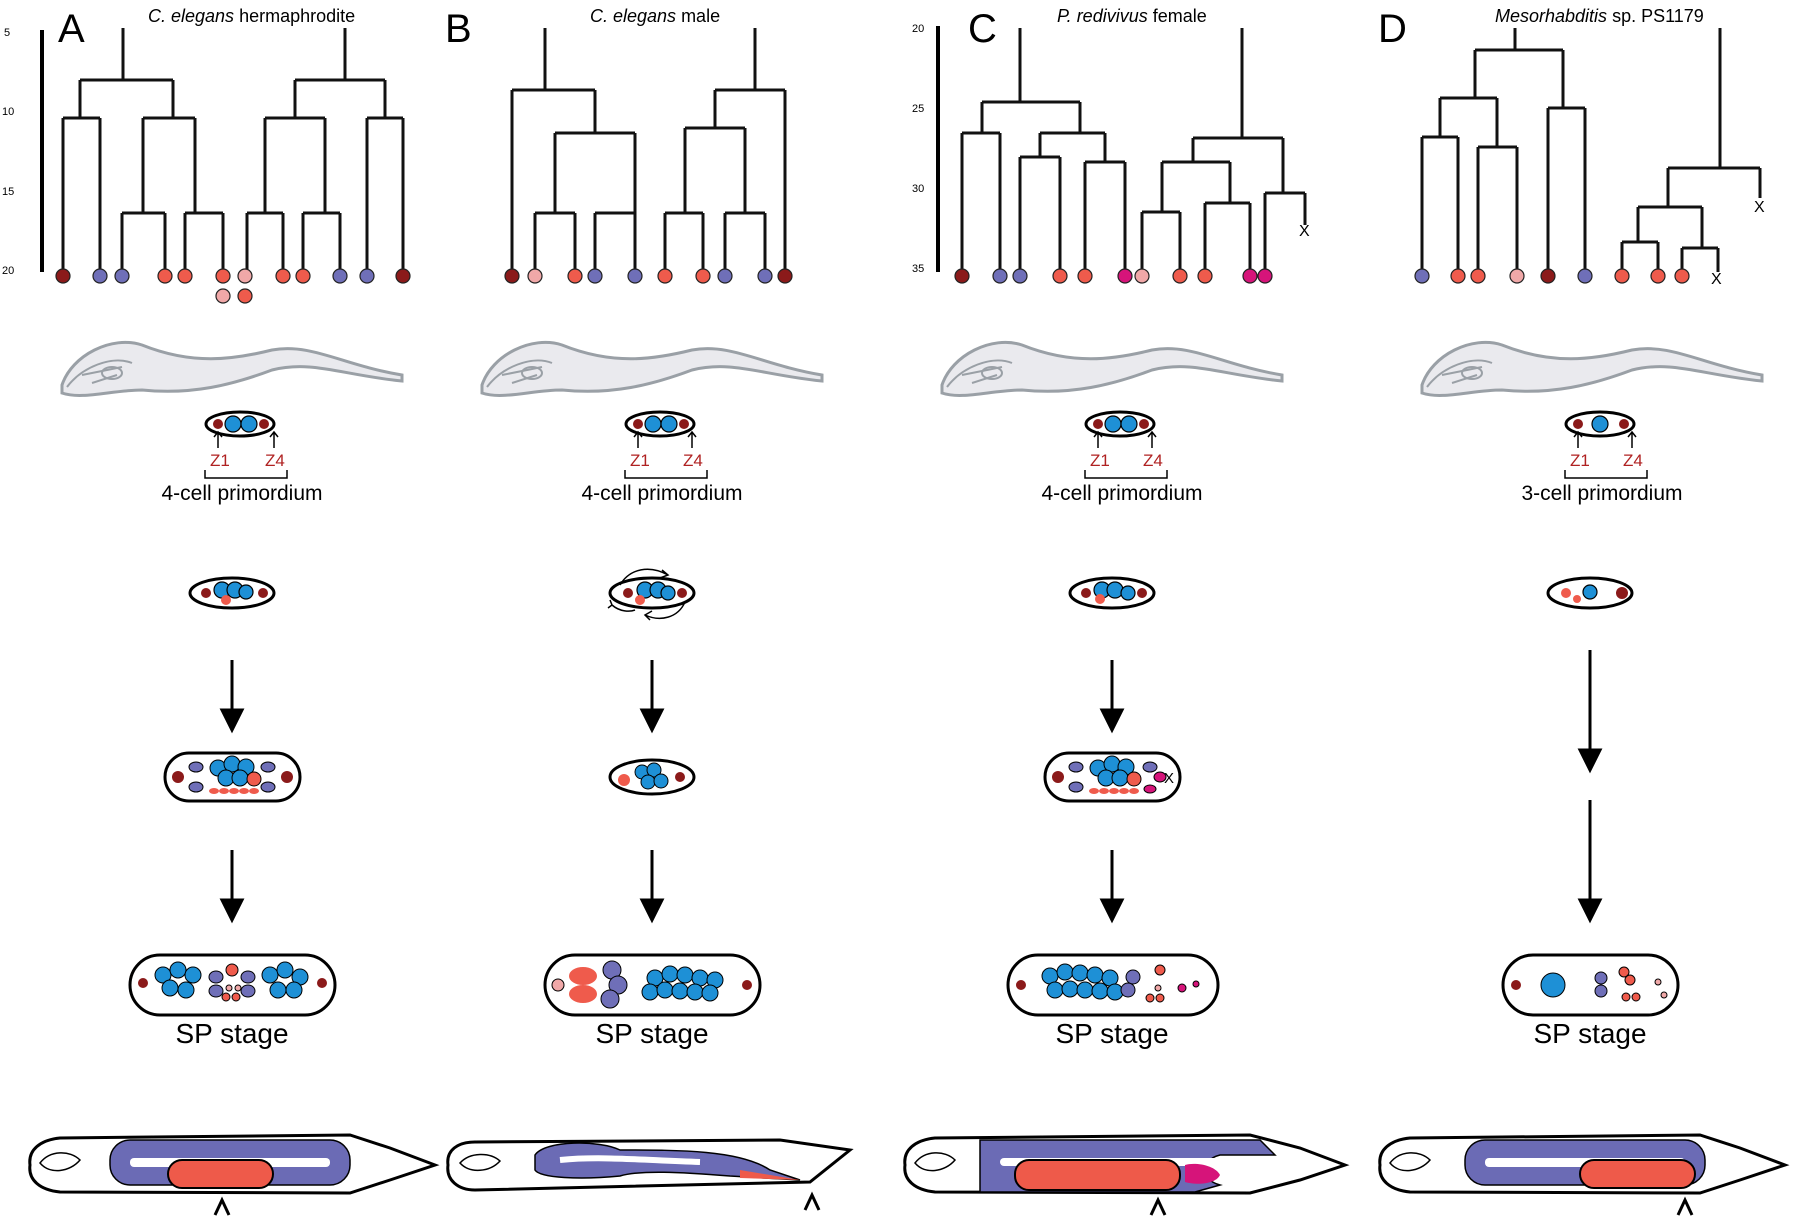 This screenshot has width=1800, height=1219. I want to click on mid-stage-b, so click(652, 777).